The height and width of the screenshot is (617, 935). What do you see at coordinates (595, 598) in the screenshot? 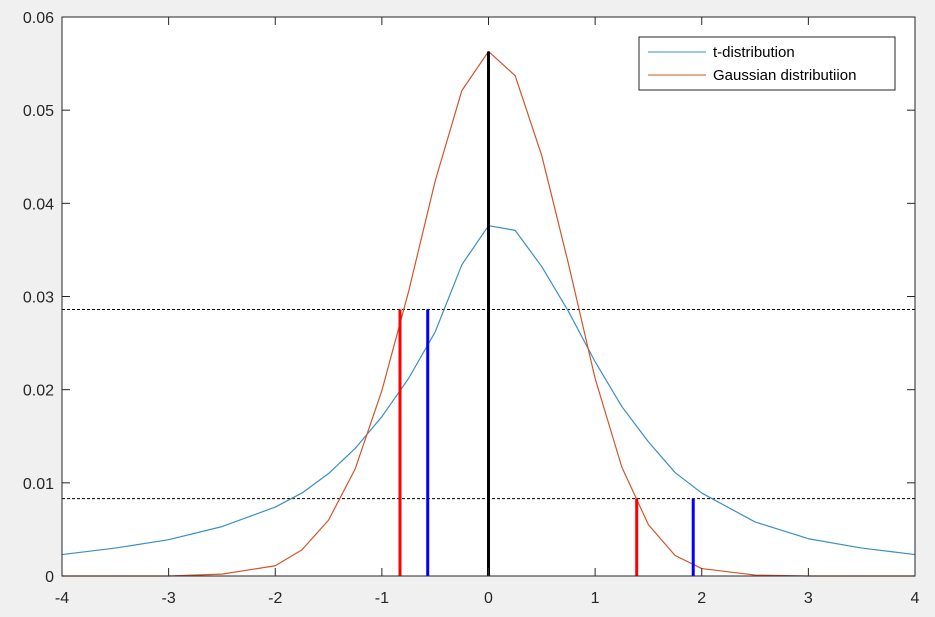
I see `x-tick-label-5: 1` at bounding box center [595, 598].